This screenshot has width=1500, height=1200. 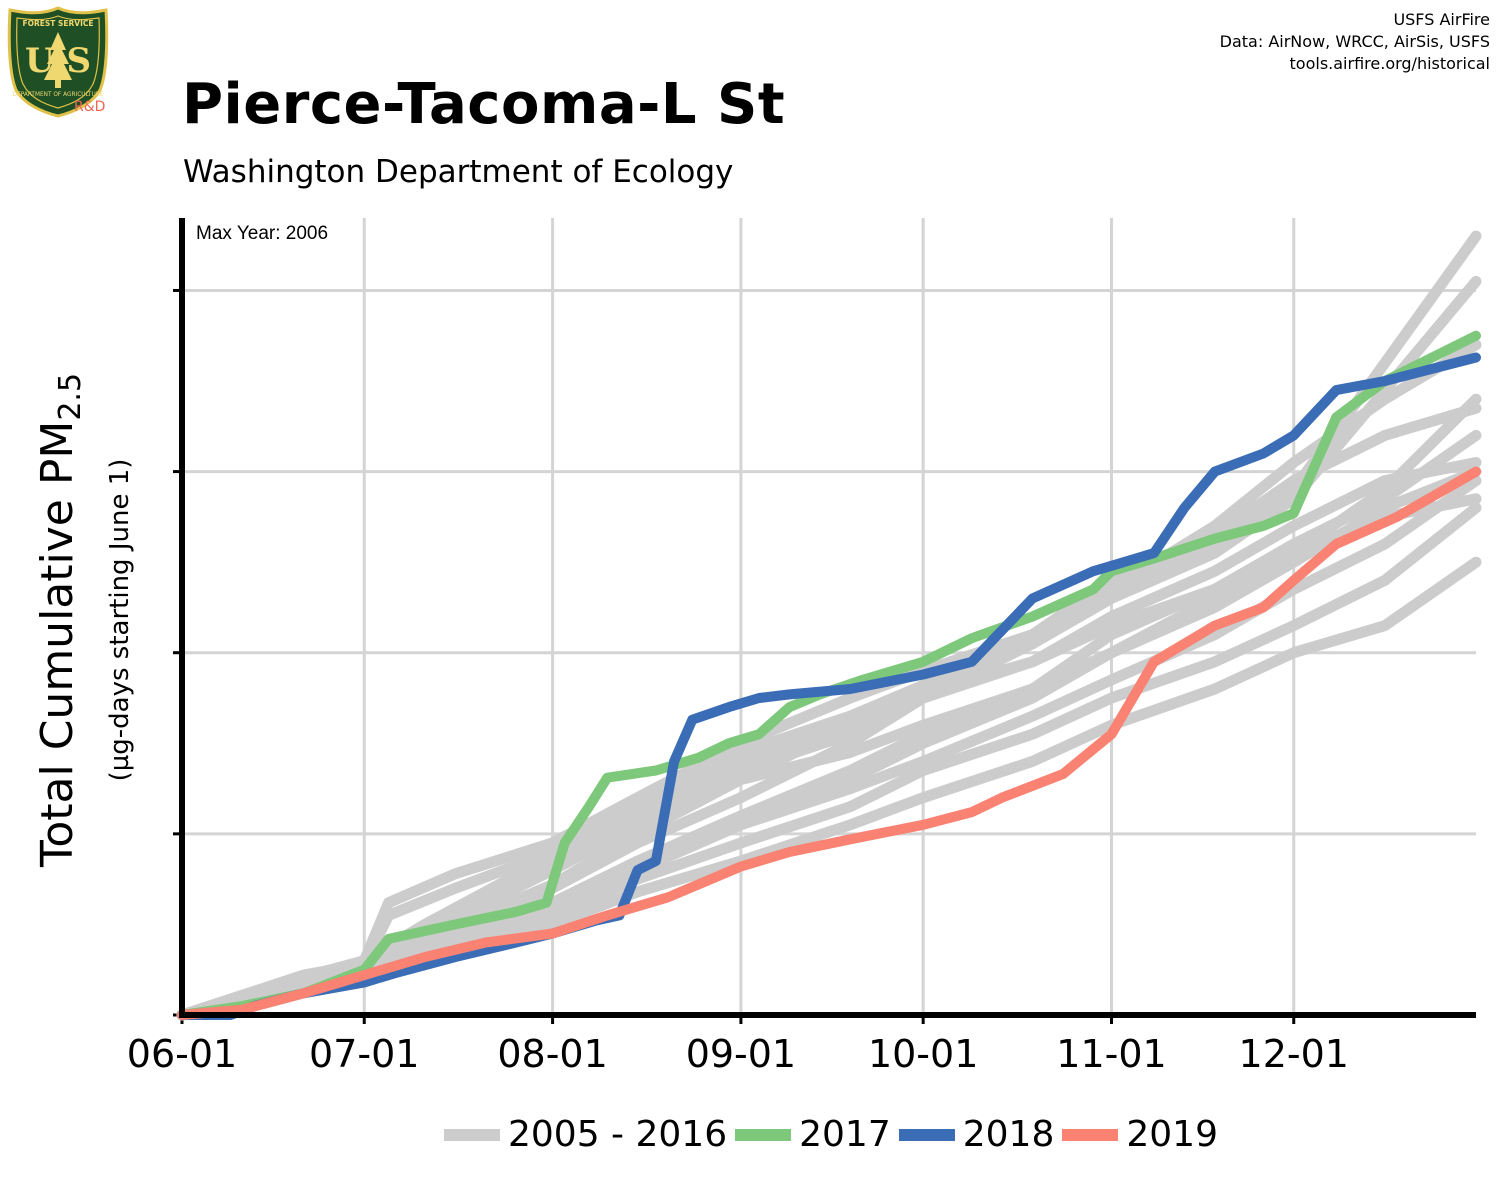 What do you see at coordinates (741, 1054) in the screenshot?
I see `x-tick-label: 09-01` at bounding box center [741, 1054].